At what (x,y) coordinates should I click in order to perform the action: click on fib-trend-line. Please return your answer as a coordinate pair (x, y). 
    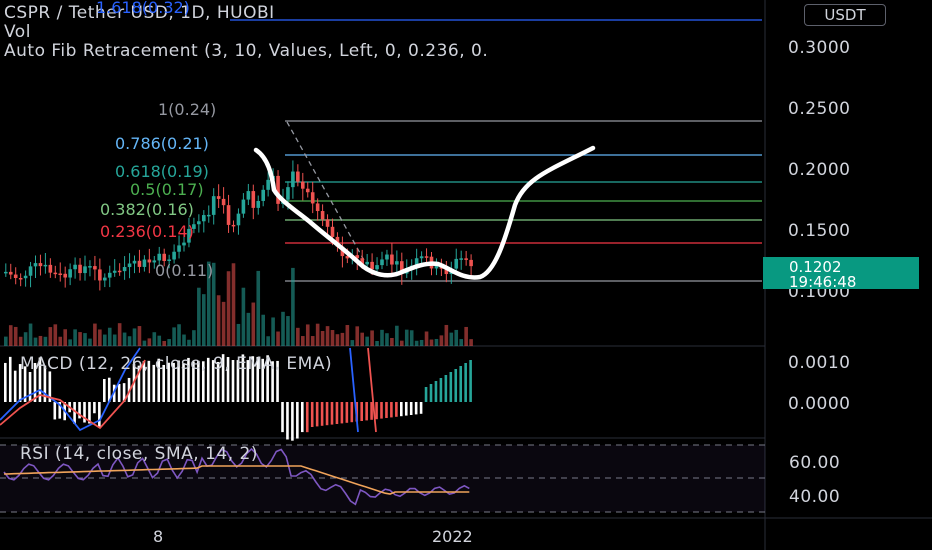
    Looking at the image, I should click on (326, 192).